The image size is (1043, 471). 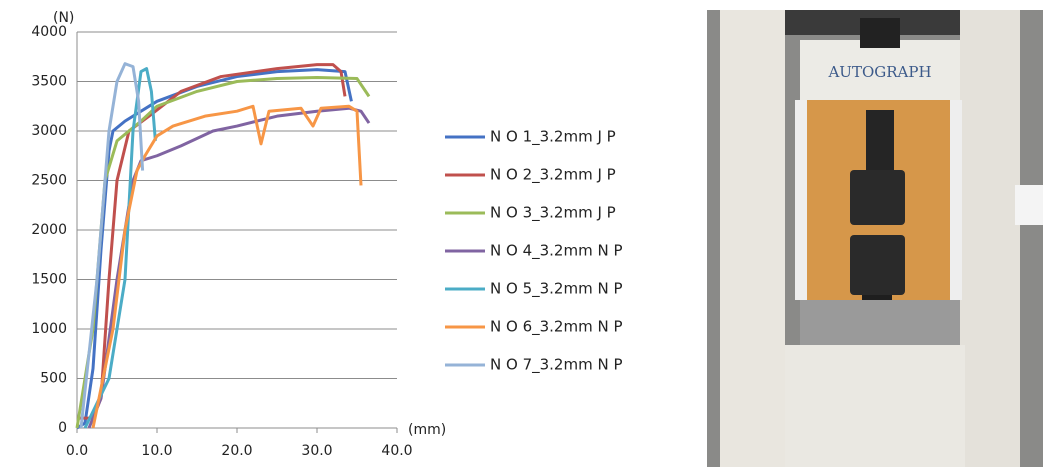 I want to click on y-tick-label: 1000, so click(x=49, y=329).